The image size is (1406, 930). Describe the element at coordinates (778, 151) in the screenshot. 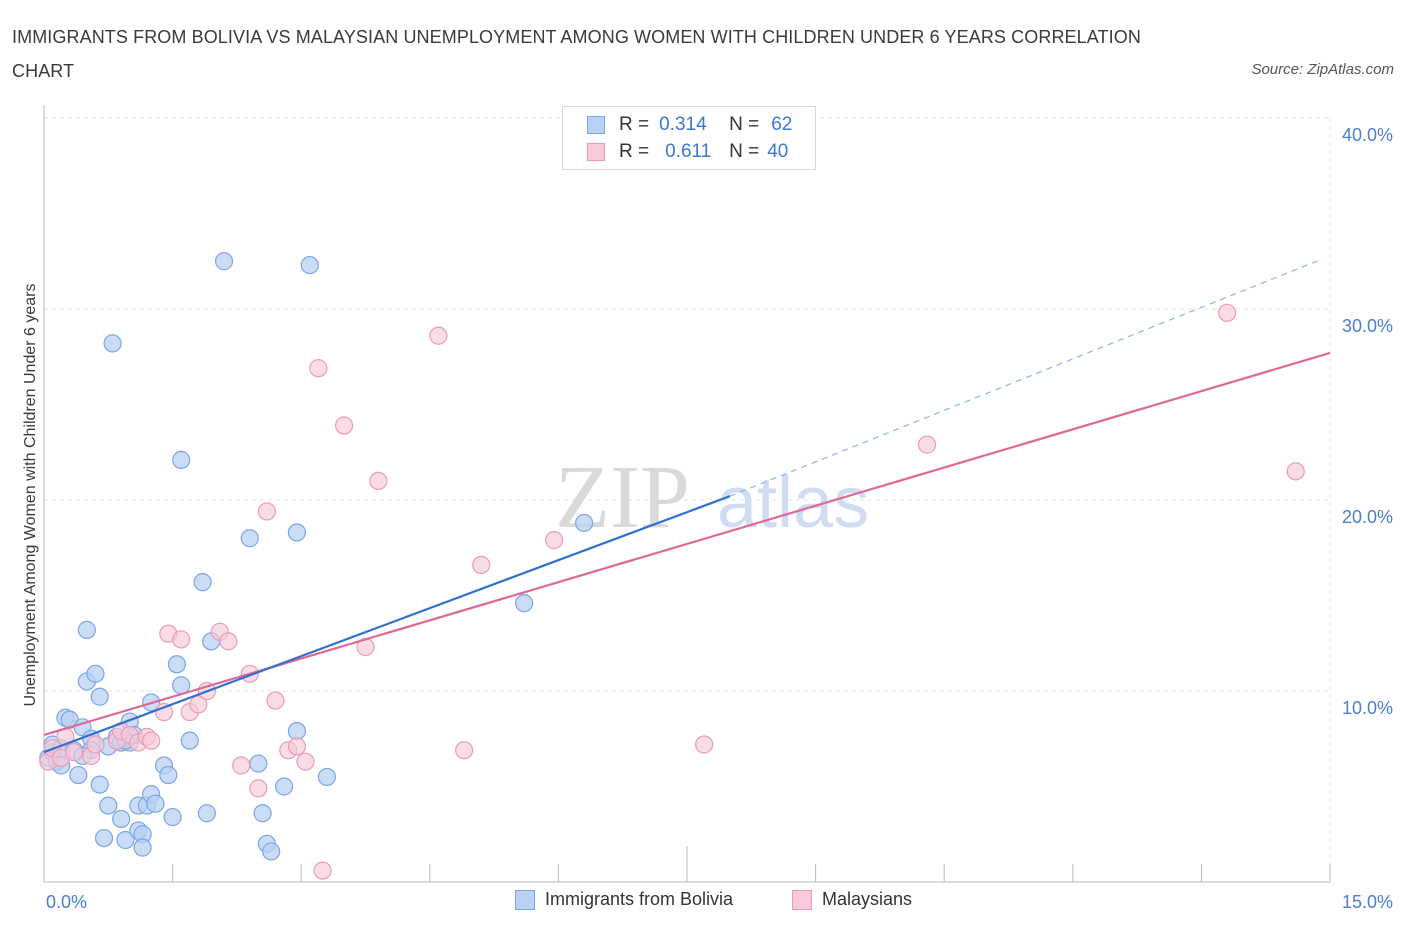

I see `n-value: 40` at that location.